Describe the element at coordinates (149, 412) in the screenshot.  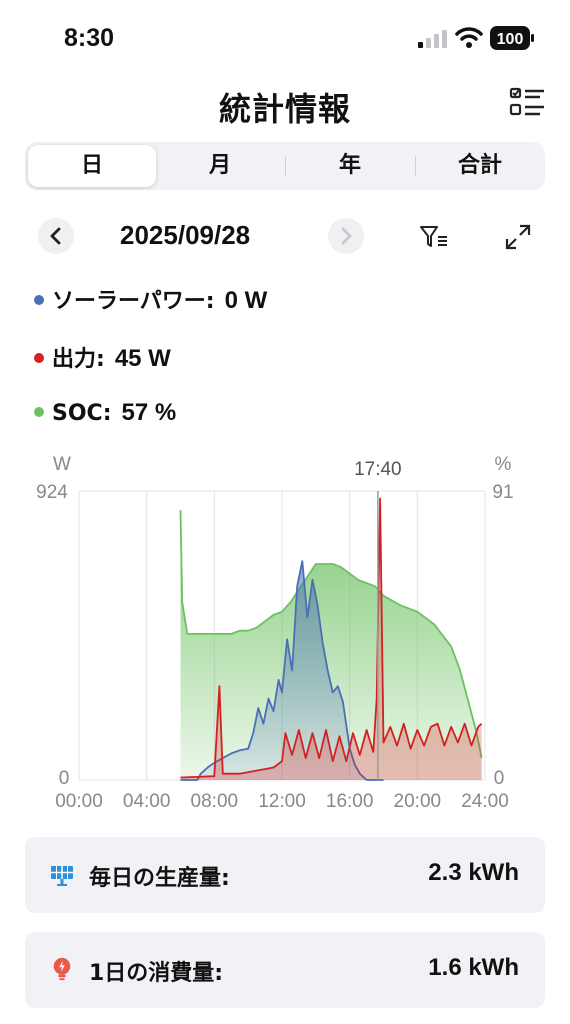
I see `soc-value: 57 %` at that location.